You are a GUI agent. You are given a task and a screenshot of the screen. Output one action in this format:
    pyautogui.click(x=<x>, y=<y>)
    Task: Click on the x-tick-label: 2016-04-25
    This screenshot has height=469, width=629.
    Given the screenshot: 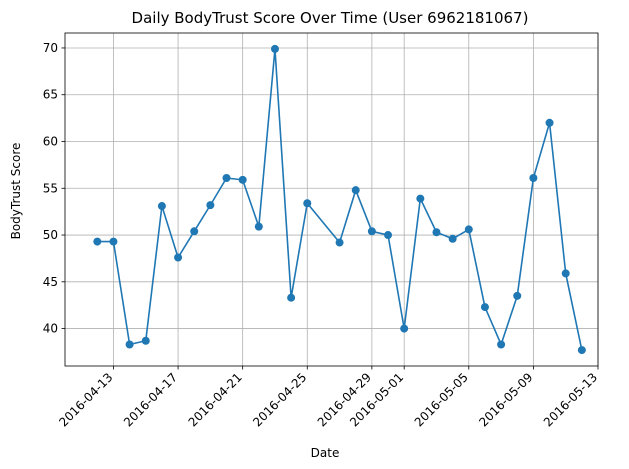 What is the action you would take?
    pyautogui.click(x=279, y=399)
    